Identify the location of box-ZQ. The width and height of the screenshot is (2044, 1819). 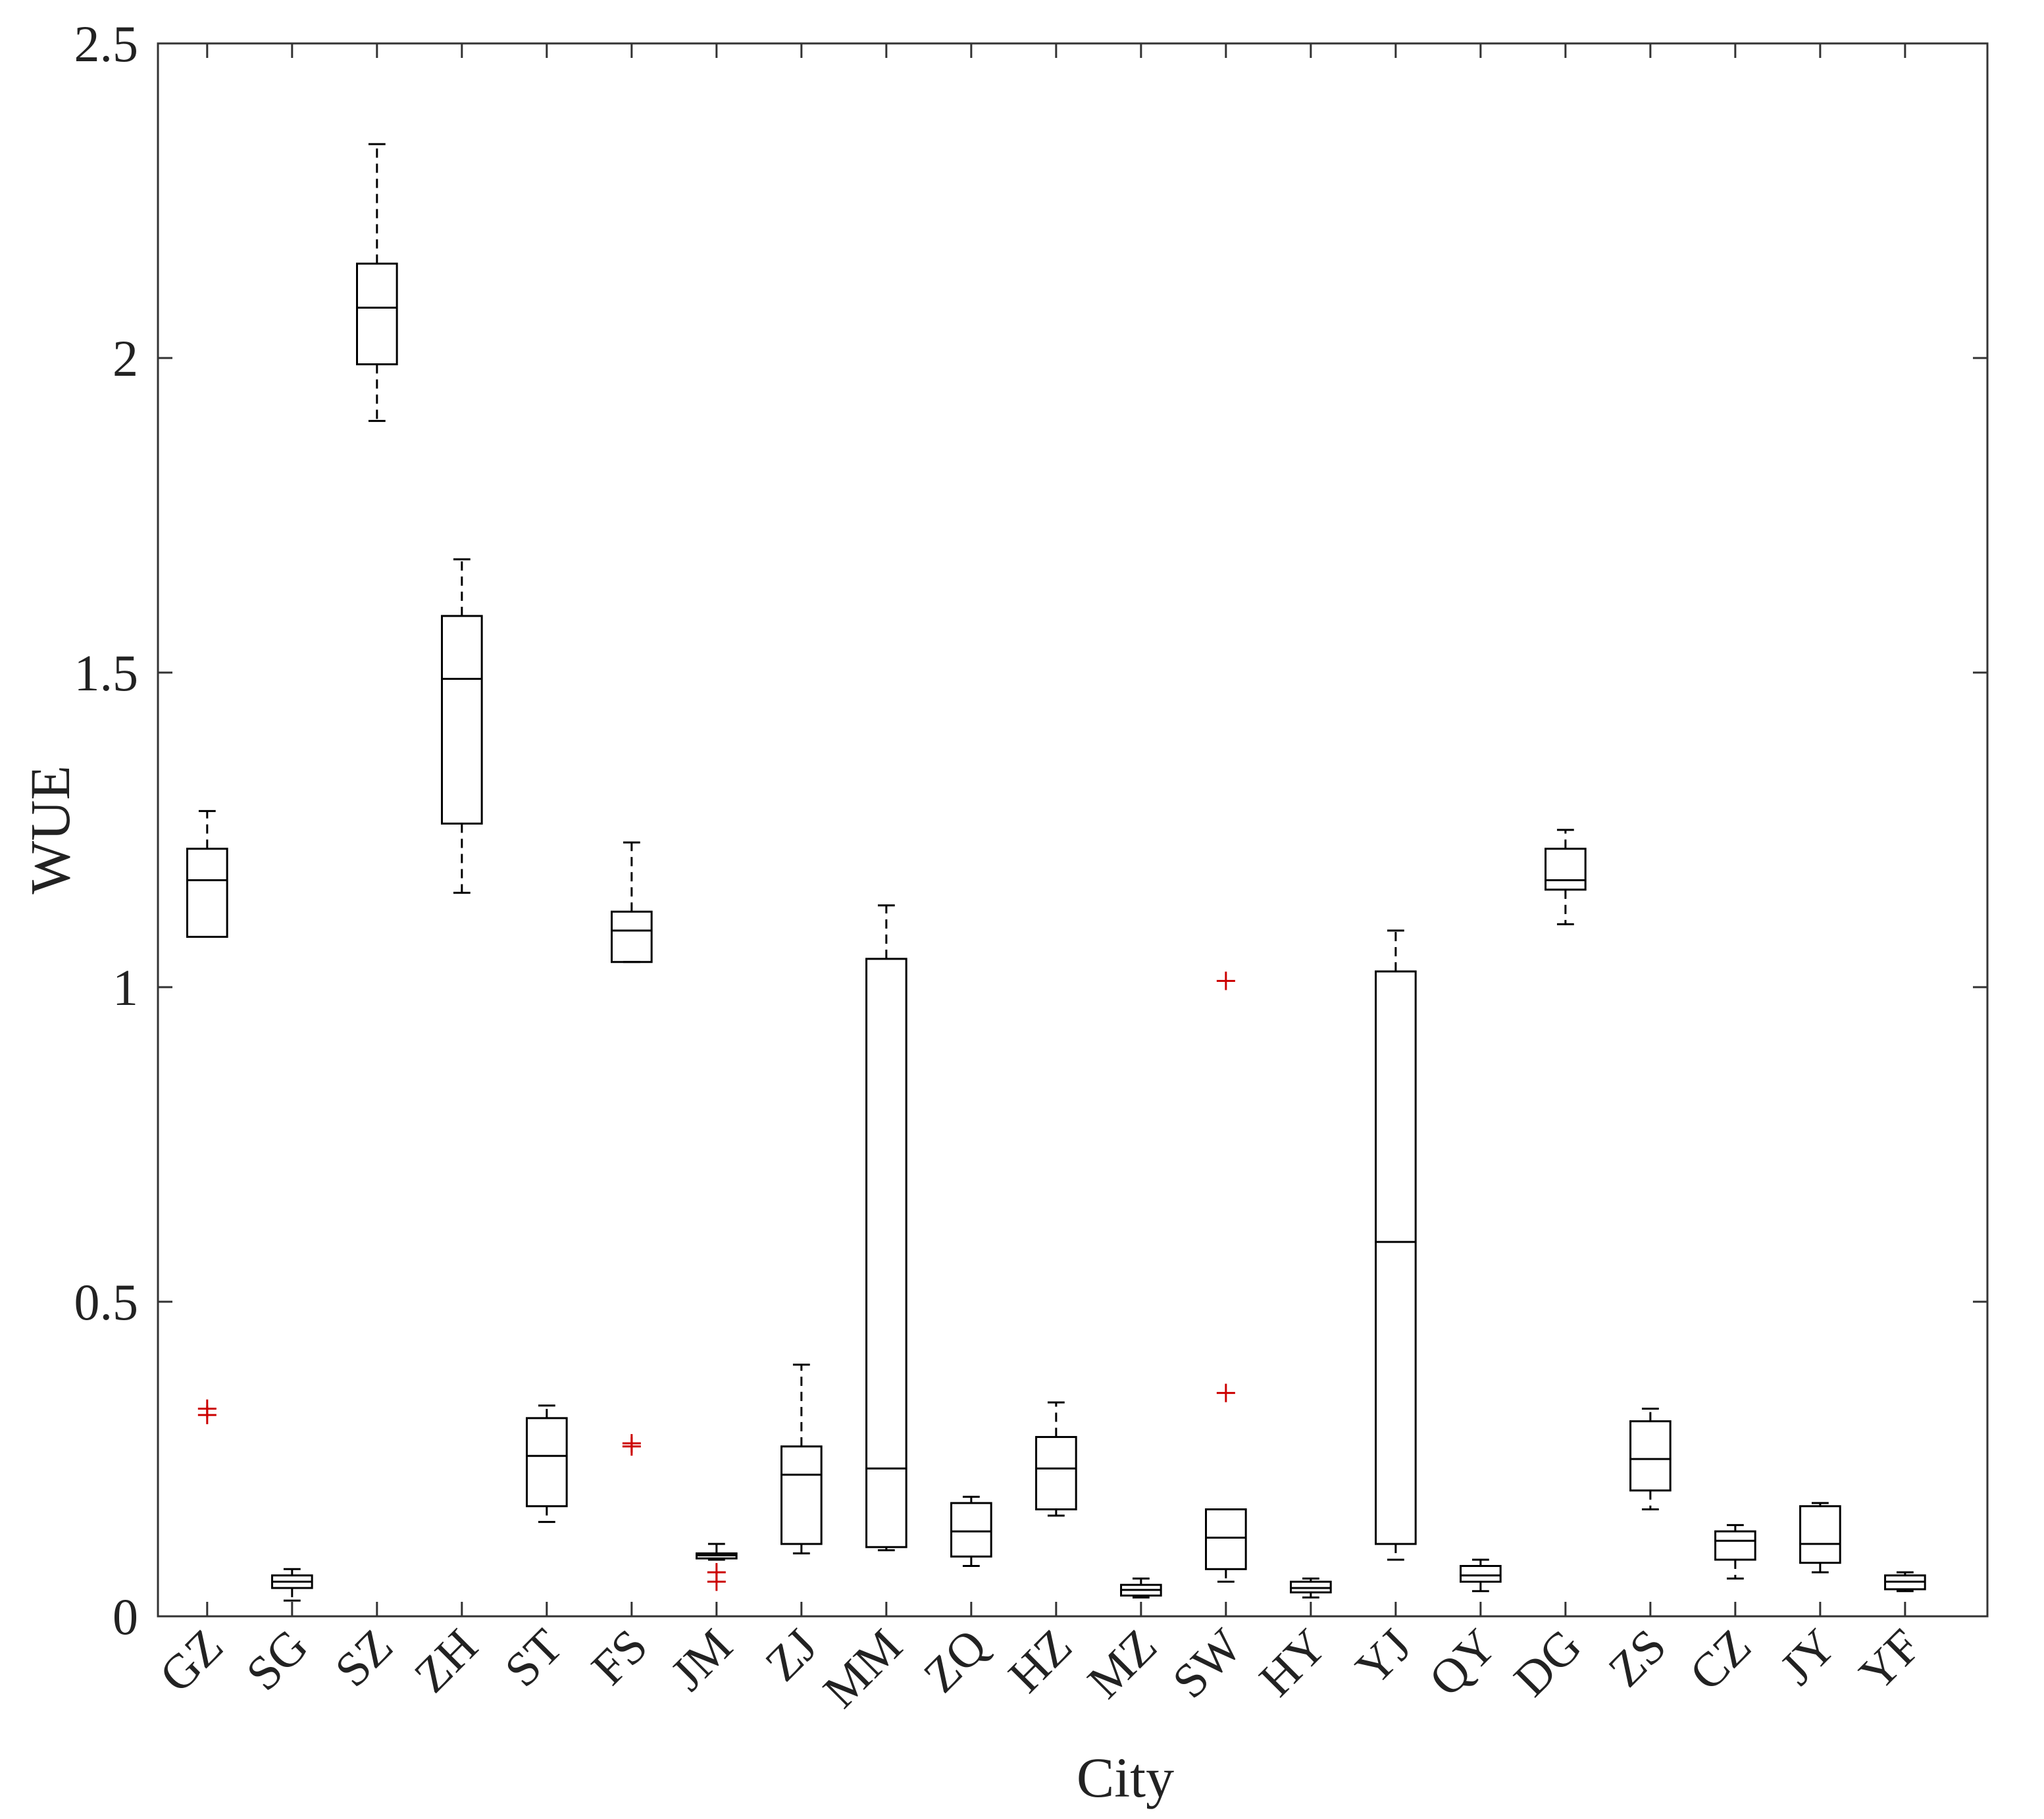
(971, 1530).